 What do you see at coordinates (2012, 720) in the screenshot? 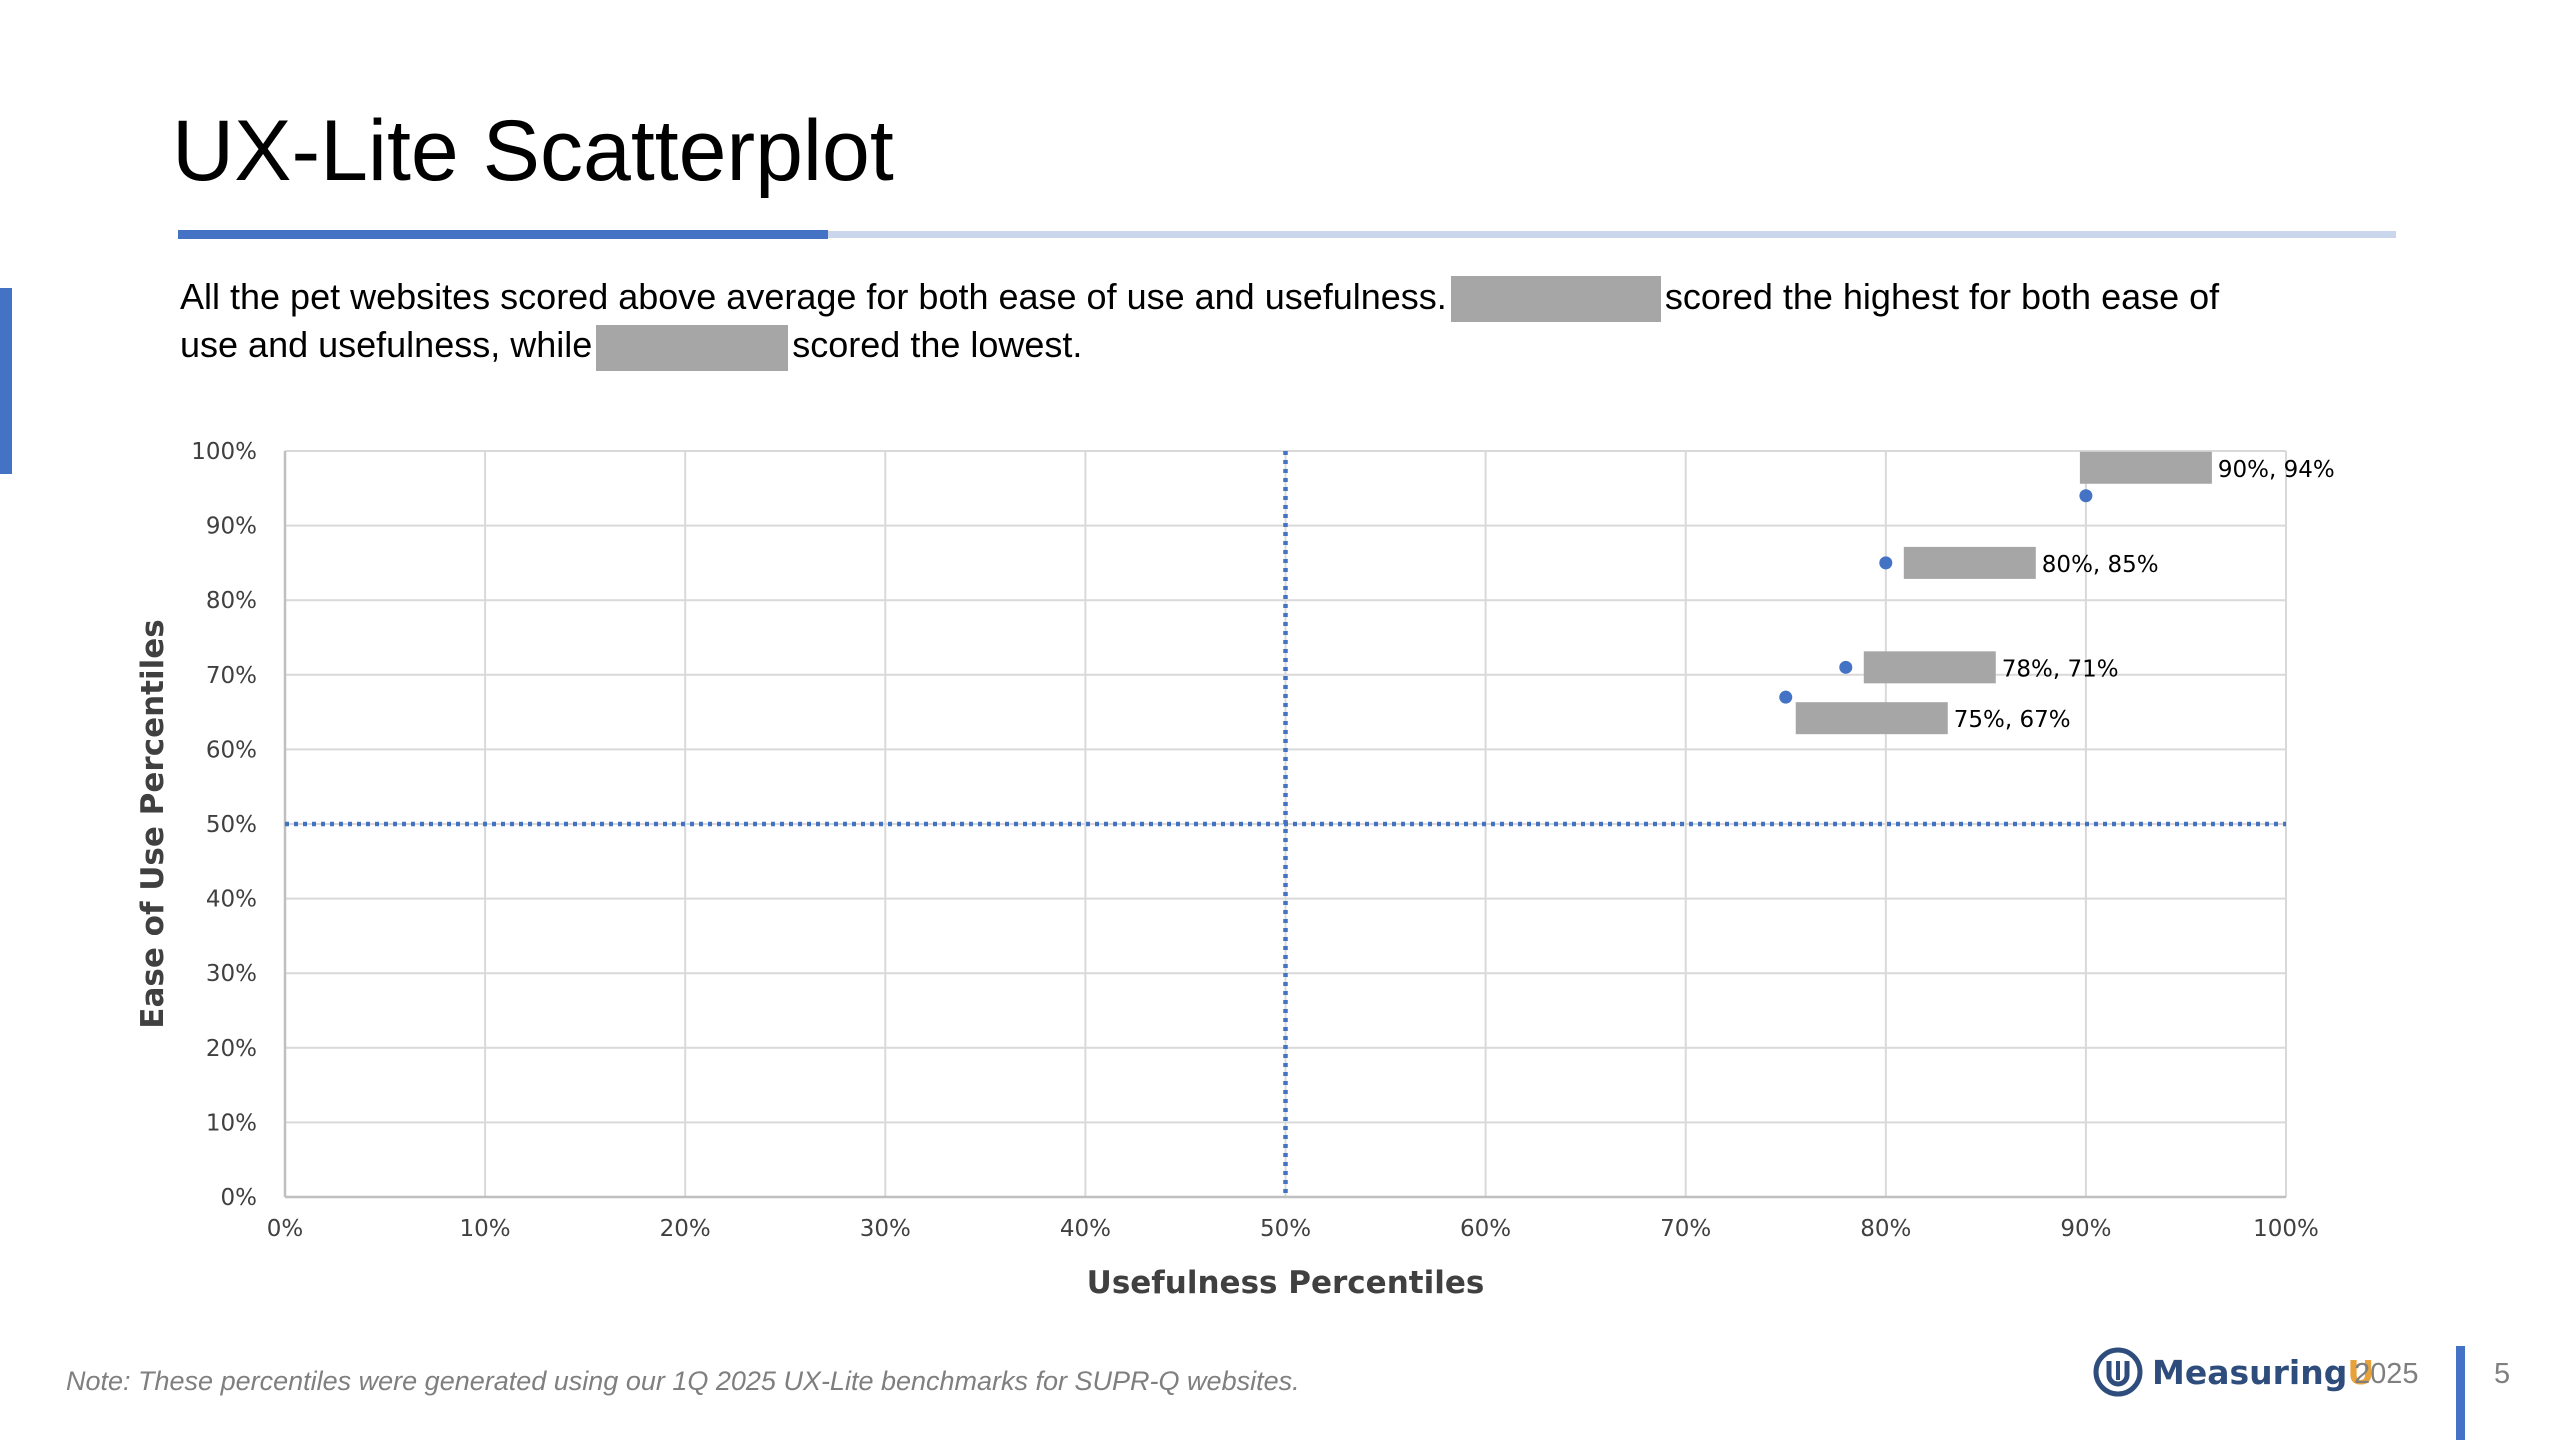
I see `data-label: 75%, 67%` at bounding box center [2012, 720].